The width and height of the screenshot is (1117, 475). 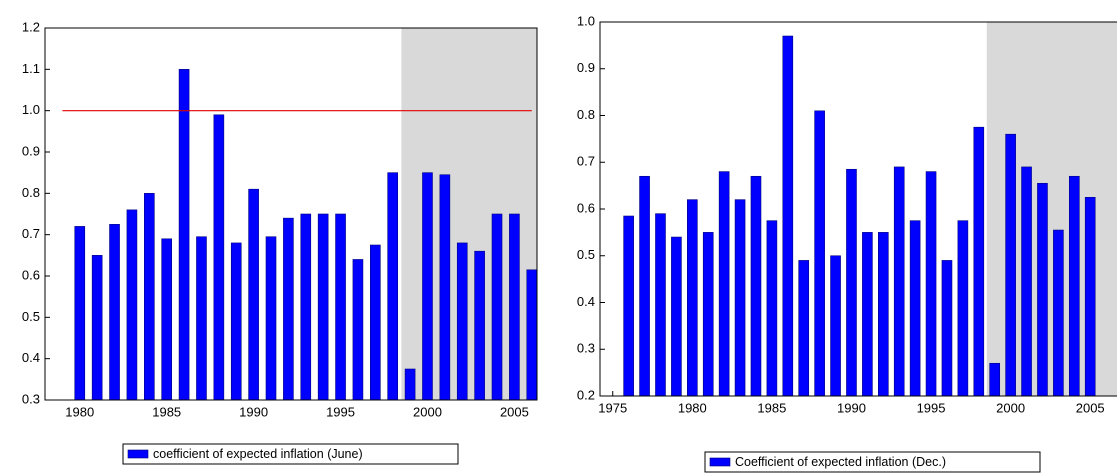 I want to click on legend-label: Coefficient of expected inflation (Dec.), so click(x=840, y=462).